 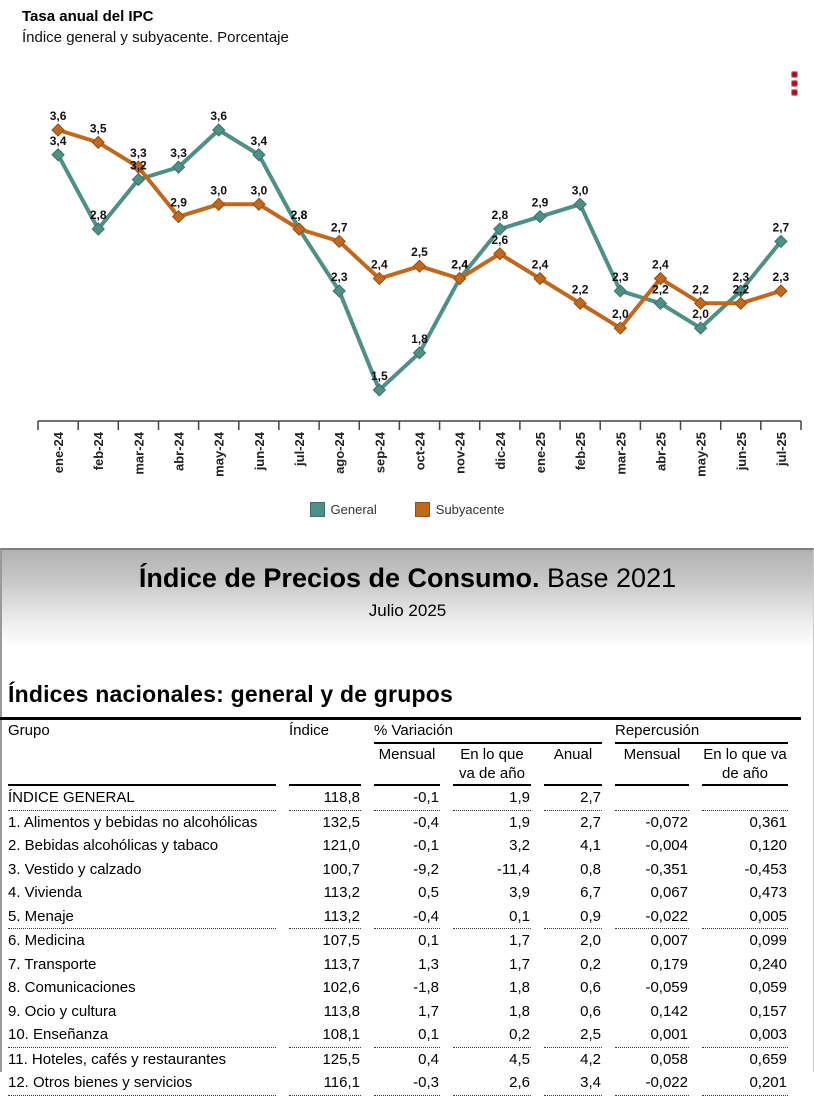 I want to click on cell-indice: 113,7, so click(x=341, y=964).